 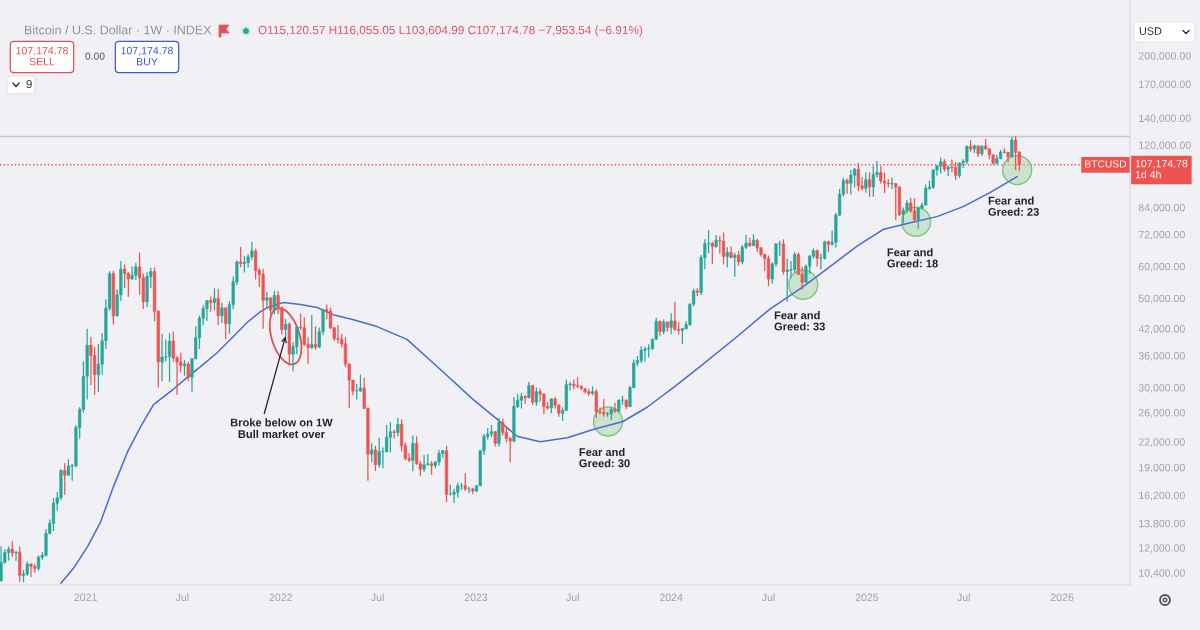 What do you see at coordinates (476, 597) in the screenshot?
I see `x-tick-label: 2023` at bounding box center [476, 597].